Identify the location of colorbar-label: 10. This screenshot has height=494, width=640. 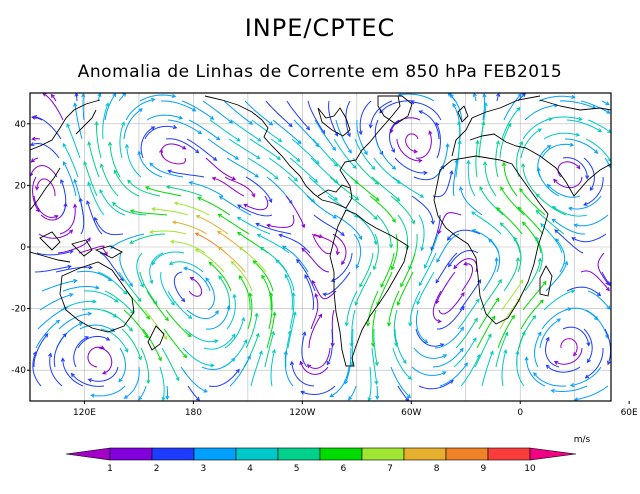
(530, 469).